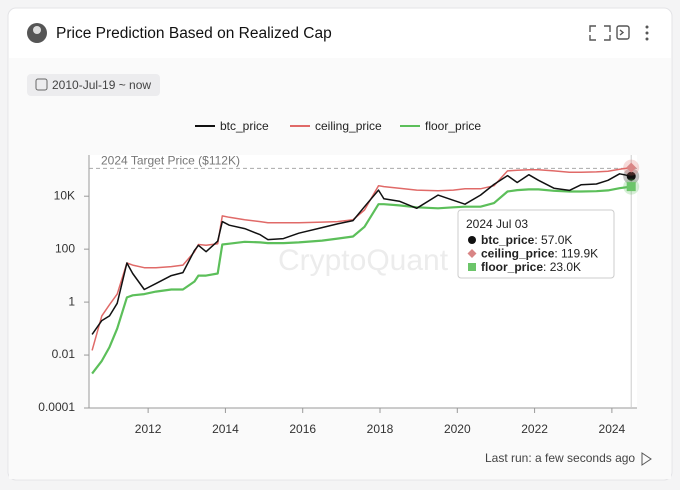  What do you see at coordinates (65, 248) in the screenshot?
I see `y-tick-label: 100` at bounding box center [65, 248].